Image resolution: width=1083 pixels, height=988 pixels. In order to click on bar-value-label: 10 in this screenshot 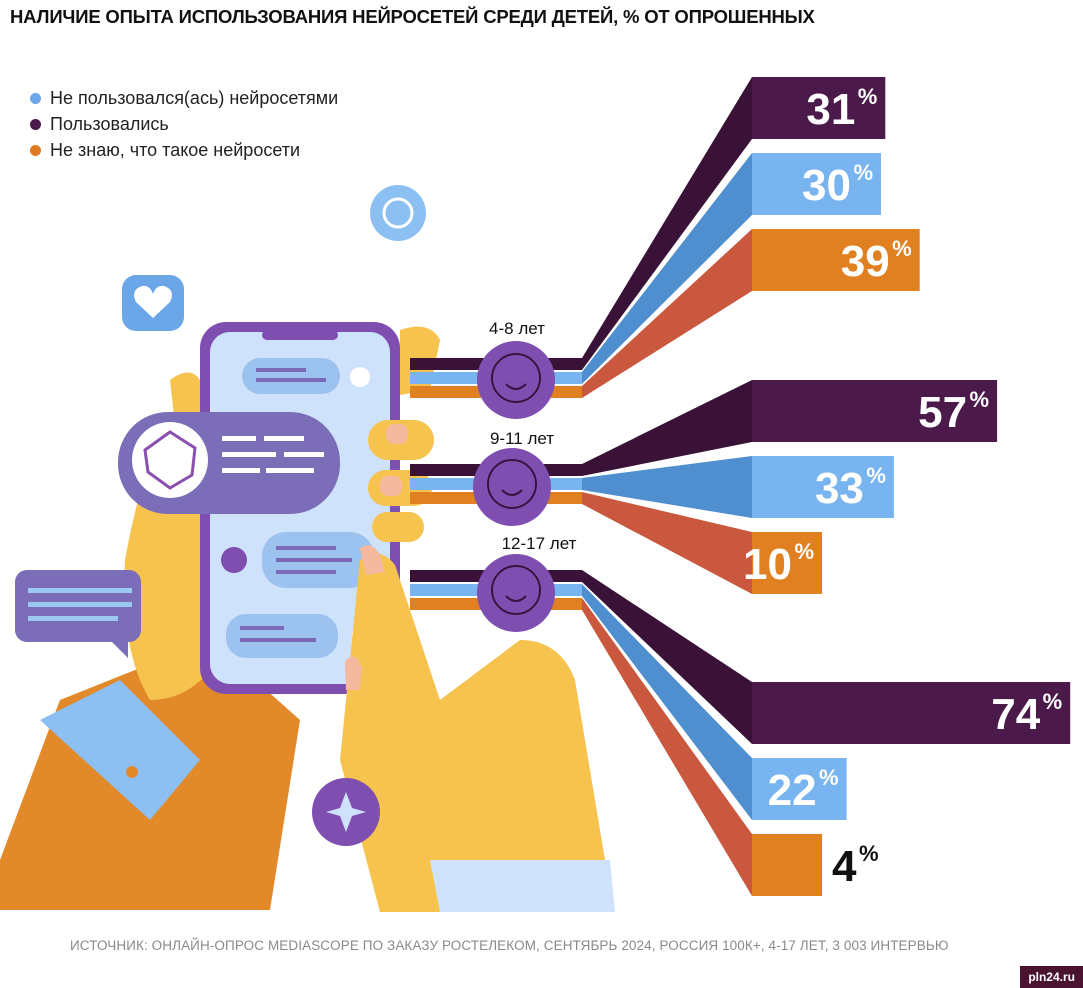, I will do `click(767, 564)`.